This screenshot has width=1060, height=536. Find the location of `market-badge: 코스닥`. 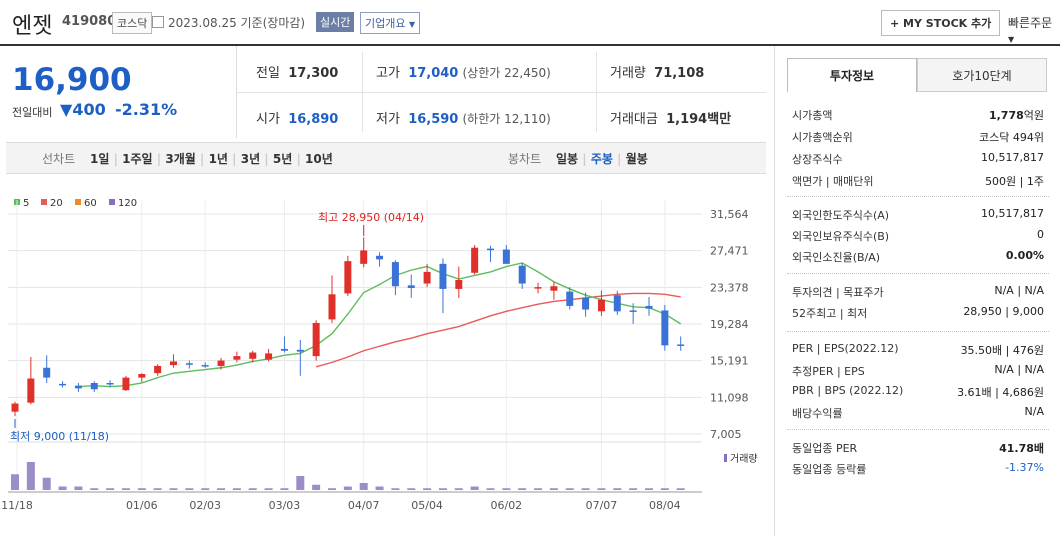

market-badge: 코스닥 is located at coordinates (132, 23).